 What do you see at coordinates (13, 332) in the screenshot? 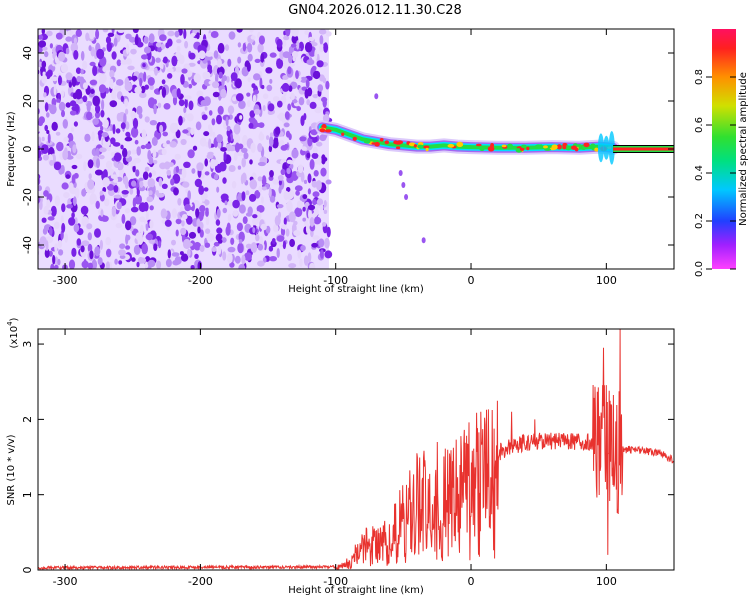
I see `snr-multiplier: (x104)` at bounding box center [13, 332].